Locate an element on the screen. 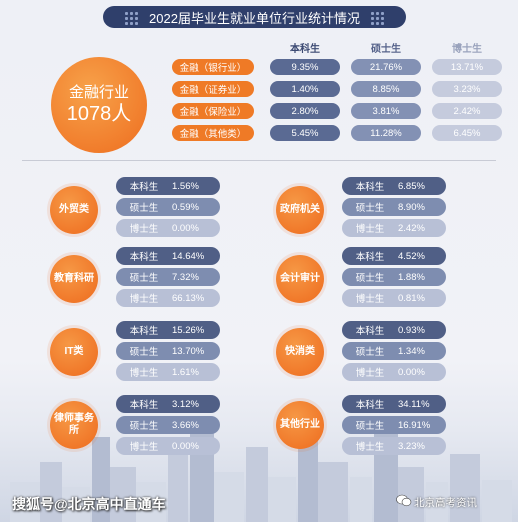 The image size is (518, 522). pill-value: 66.13% is located at coordinates (188, 298).